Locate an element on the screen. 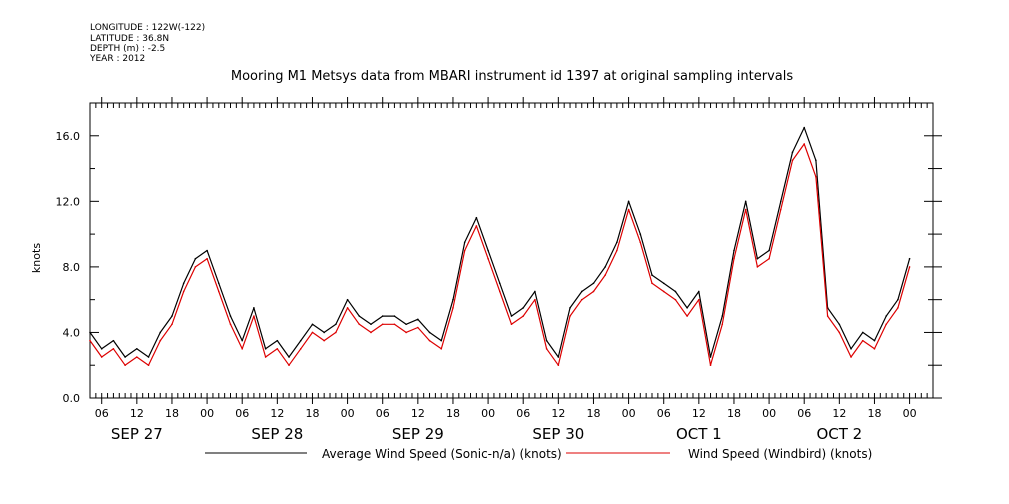 The image size is (1009, 504). header-year: YEAR : 2012 is located at coordinates (117, 59).